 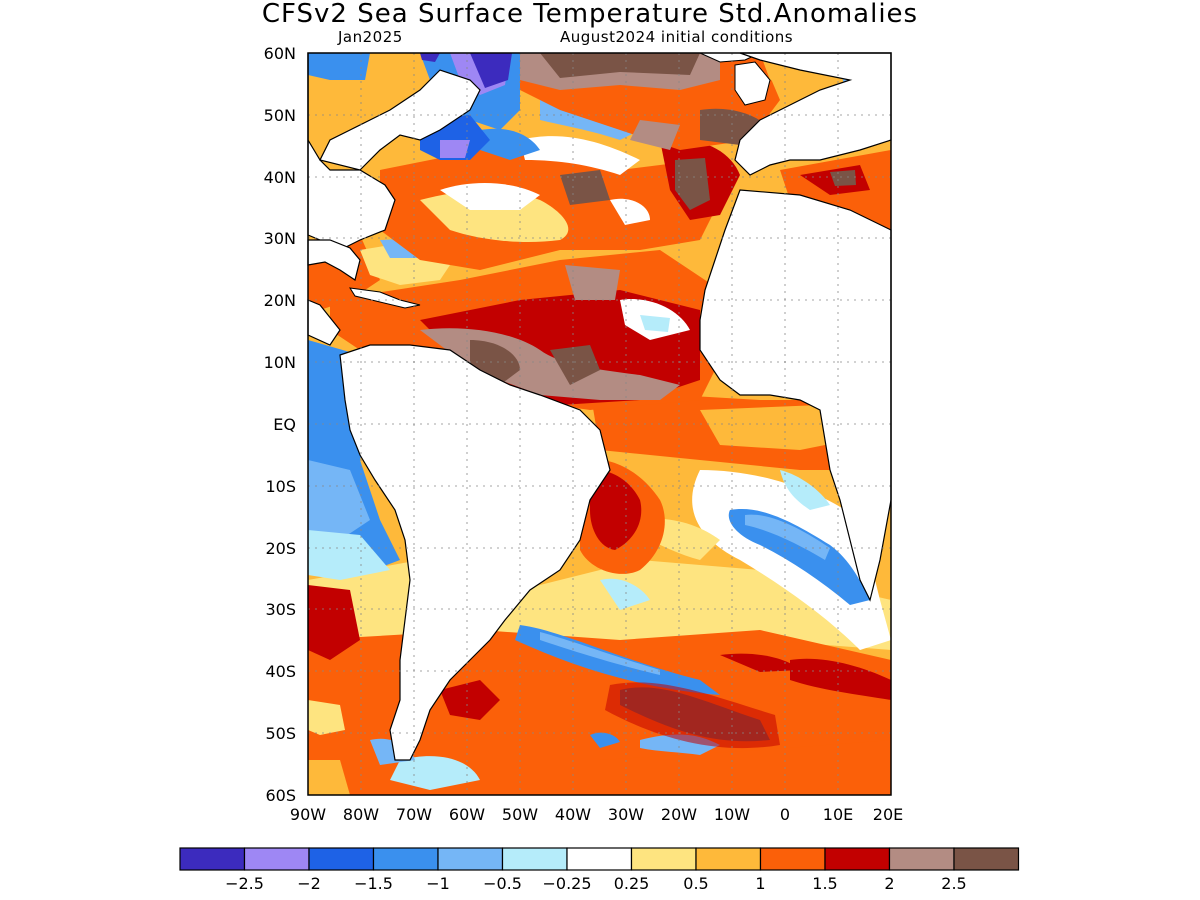 I want to click on lon-label: 80W, so click(x=361, y=814).